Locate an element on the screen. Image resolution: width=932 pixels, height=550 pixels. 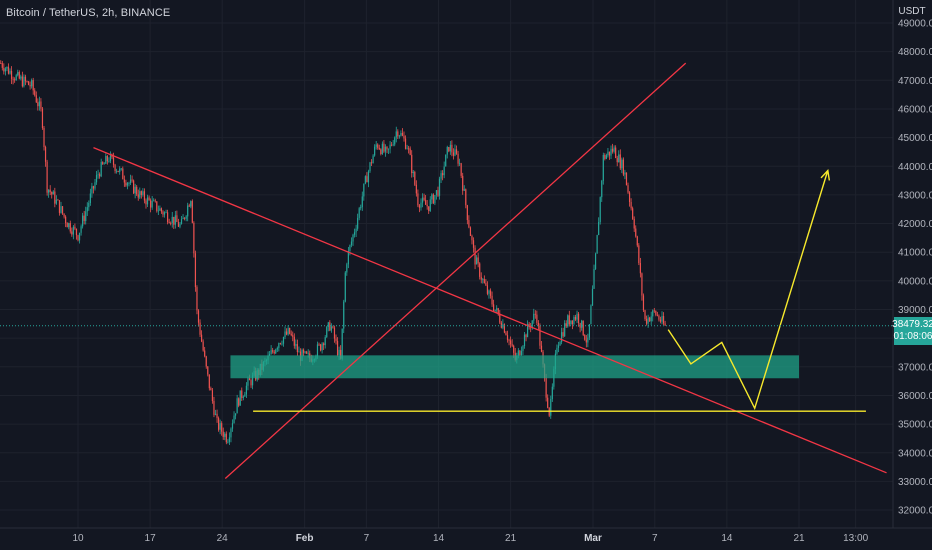
bar-countdown: 01:08:06 is located at coordinates (912, 336).